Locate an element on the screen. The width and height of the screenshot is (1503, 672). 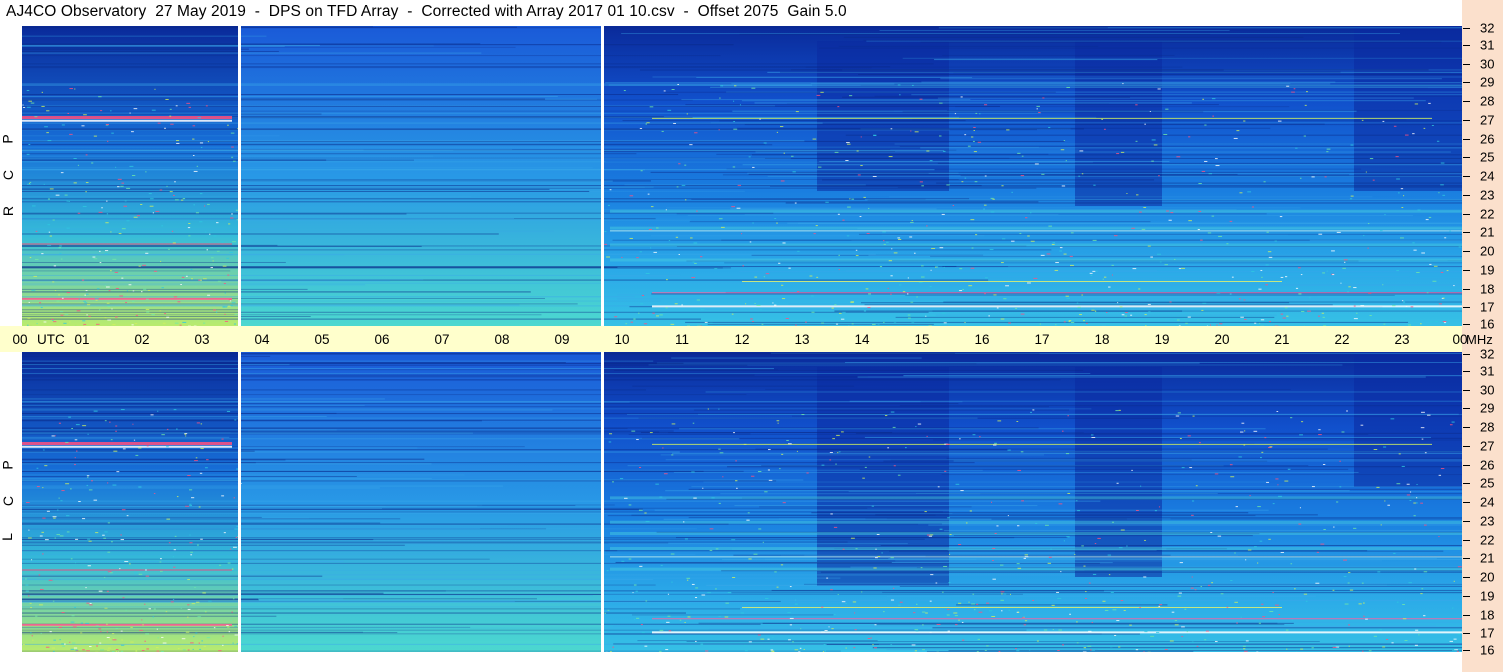
spectrogram-region is located at coordinates (883, 476).